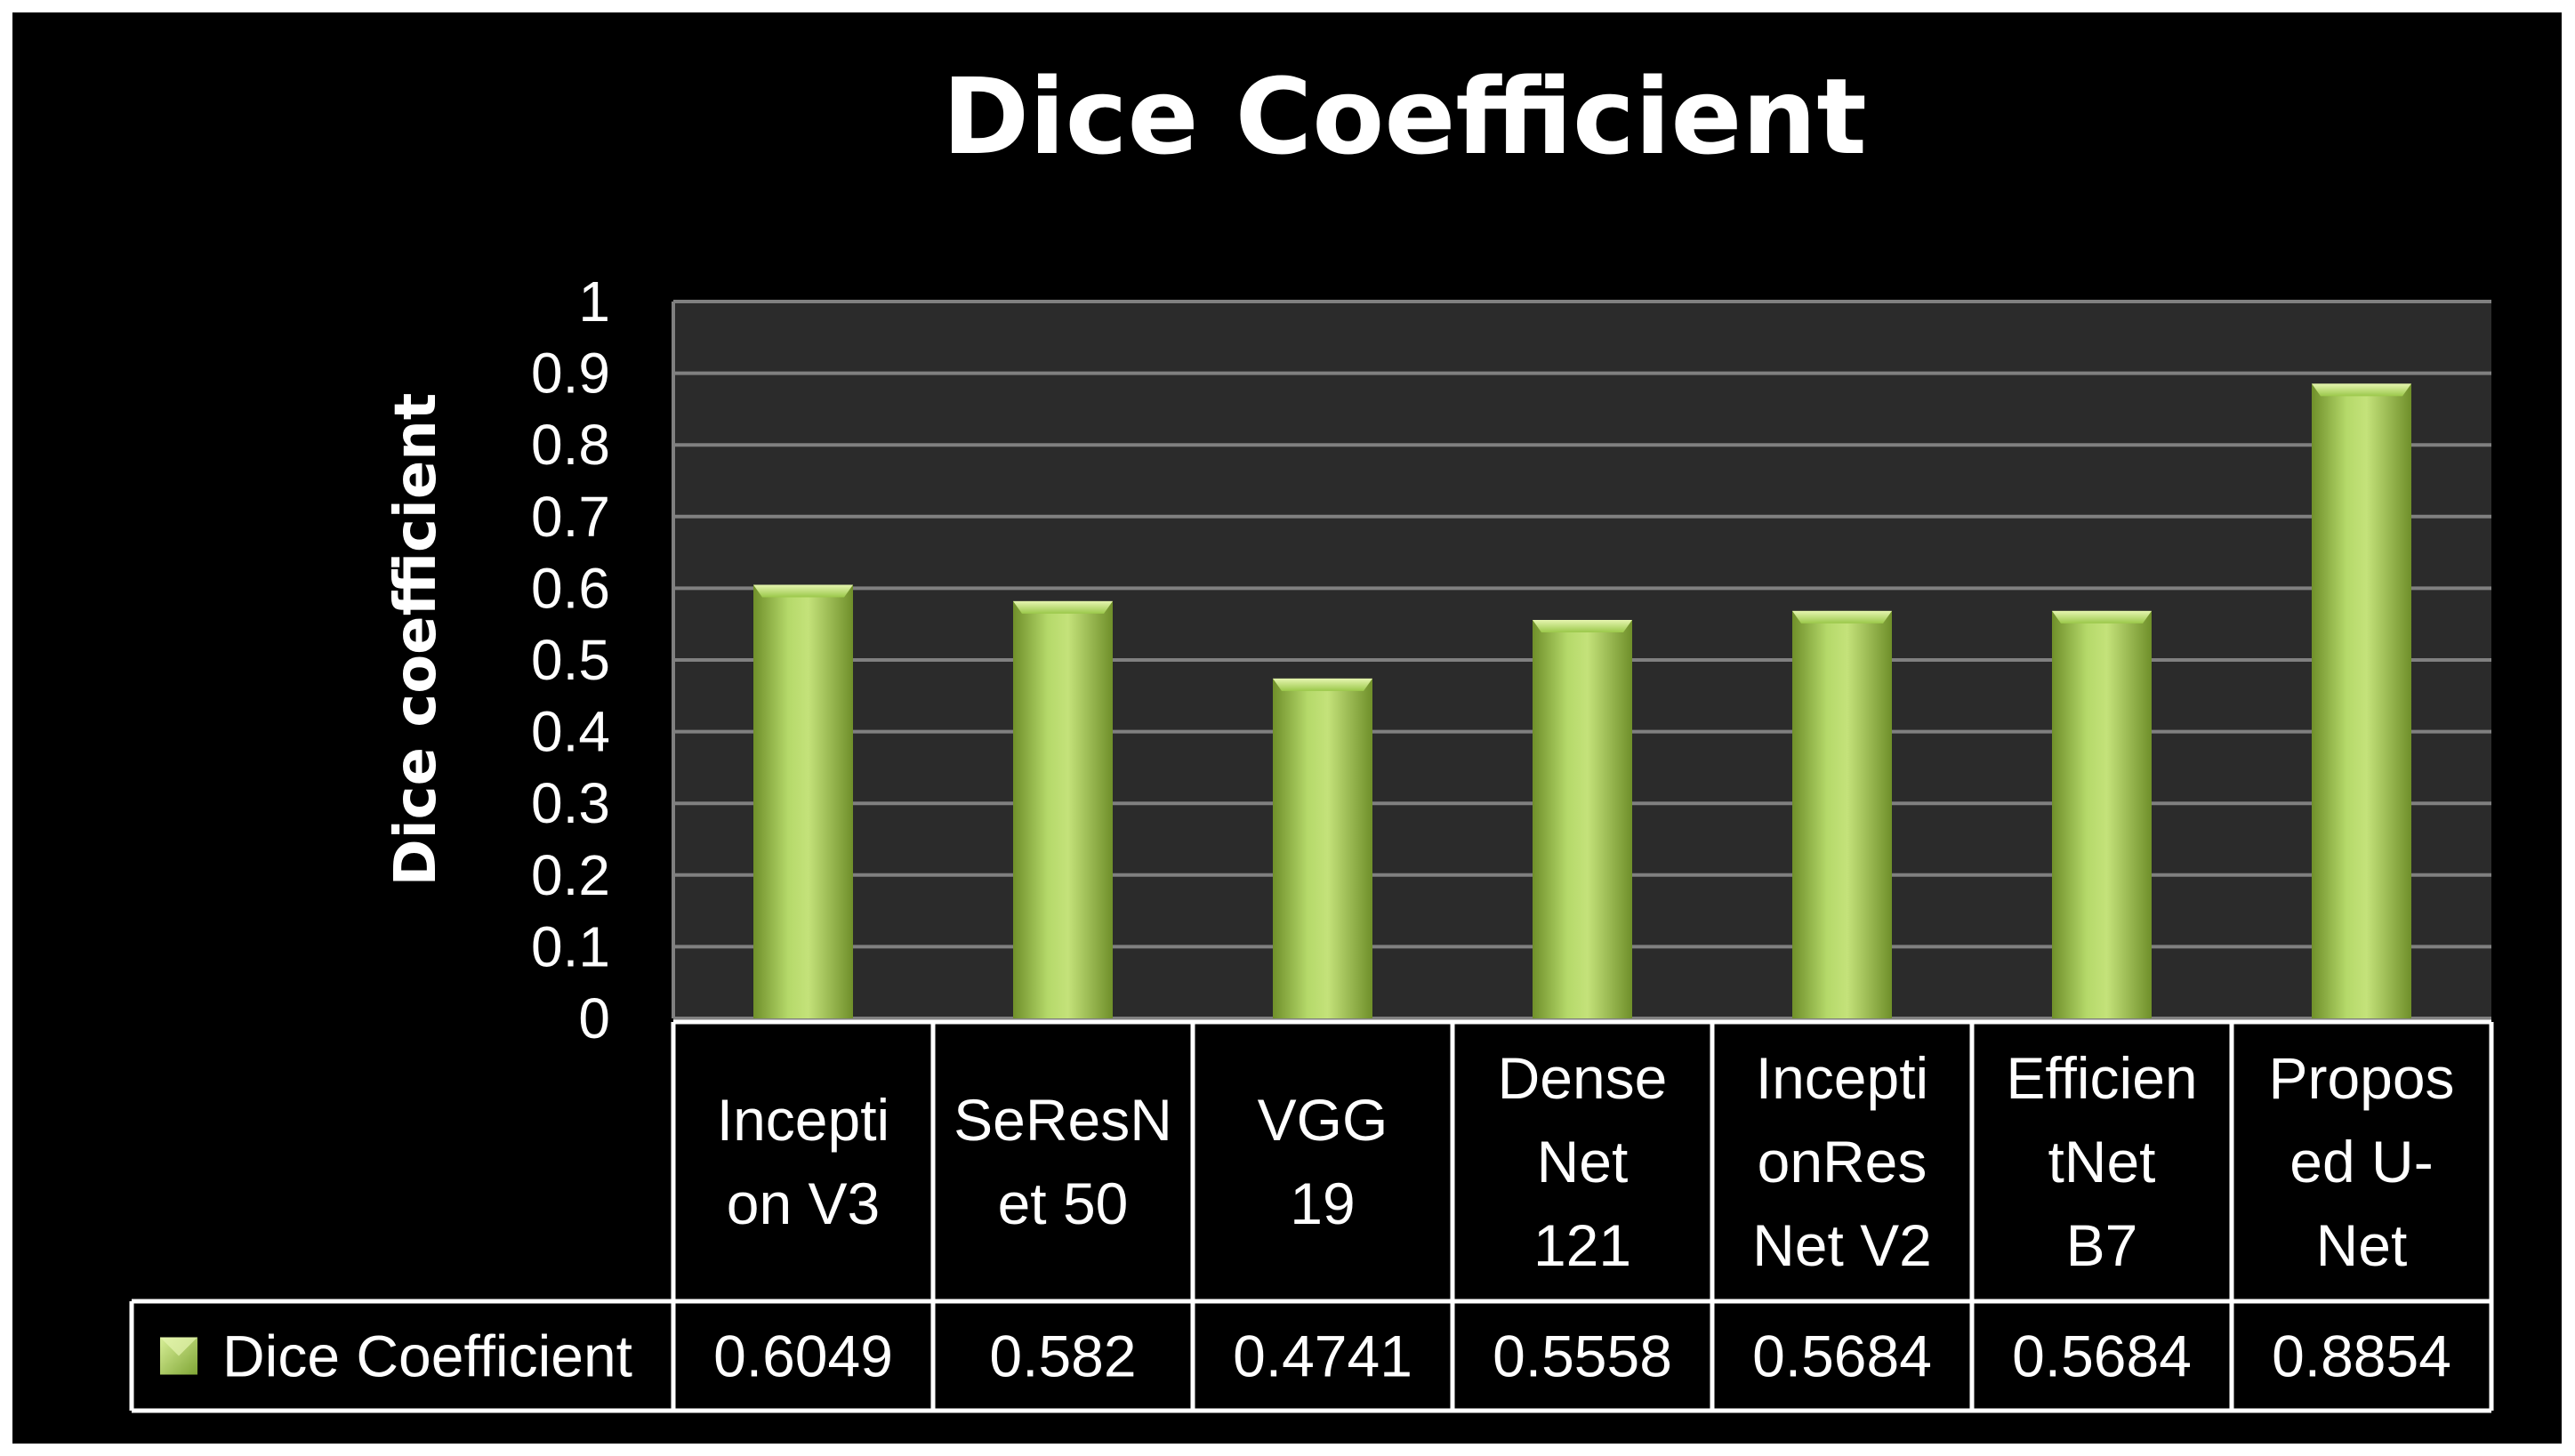 The image size is (2575, 1456). I want to click on category-label: Dense Net 121, so click(1583, 1161).